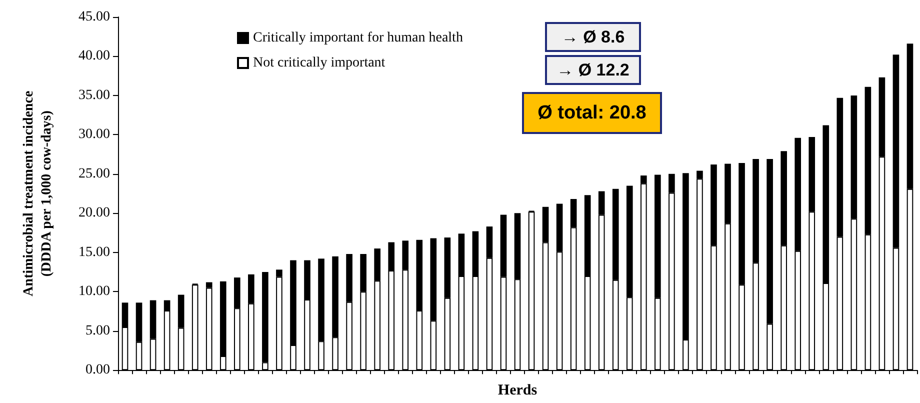 The width and height of the screenshot is (920, 403). Describe the element at coordinates (593, 37) in the screenshot. I see `annotation: → Ø 8.6` at that location.